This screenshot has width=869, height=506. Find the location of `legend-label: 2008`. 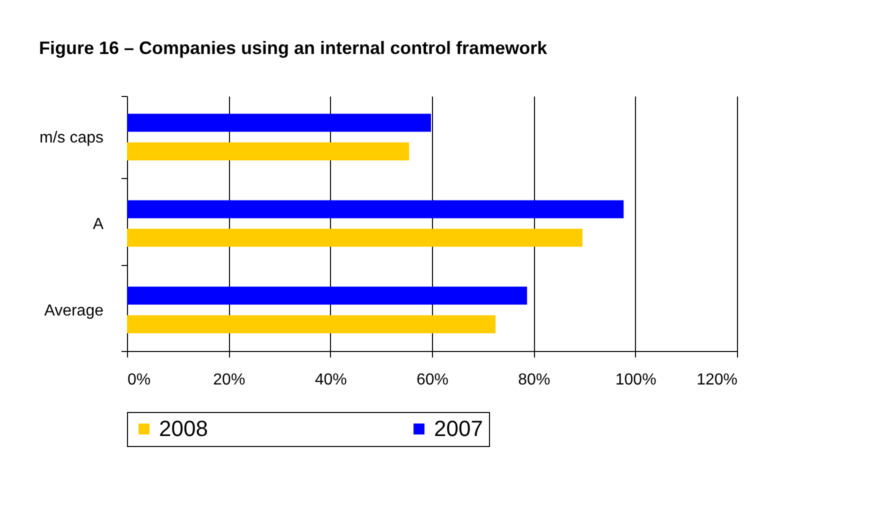

legend-label: 2008 is located at coordinates (183, 428).